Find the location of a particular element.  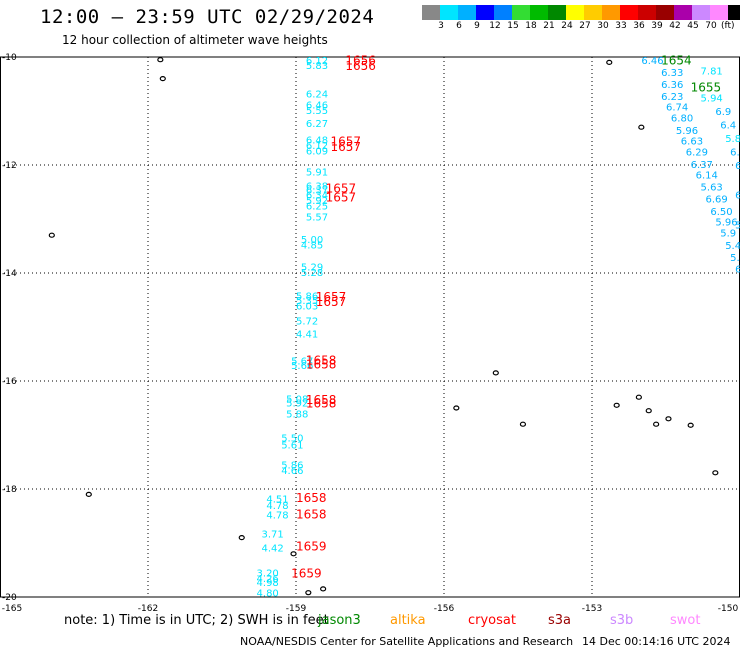

legend-item-swot: swot is located at coordinates (685, 620).